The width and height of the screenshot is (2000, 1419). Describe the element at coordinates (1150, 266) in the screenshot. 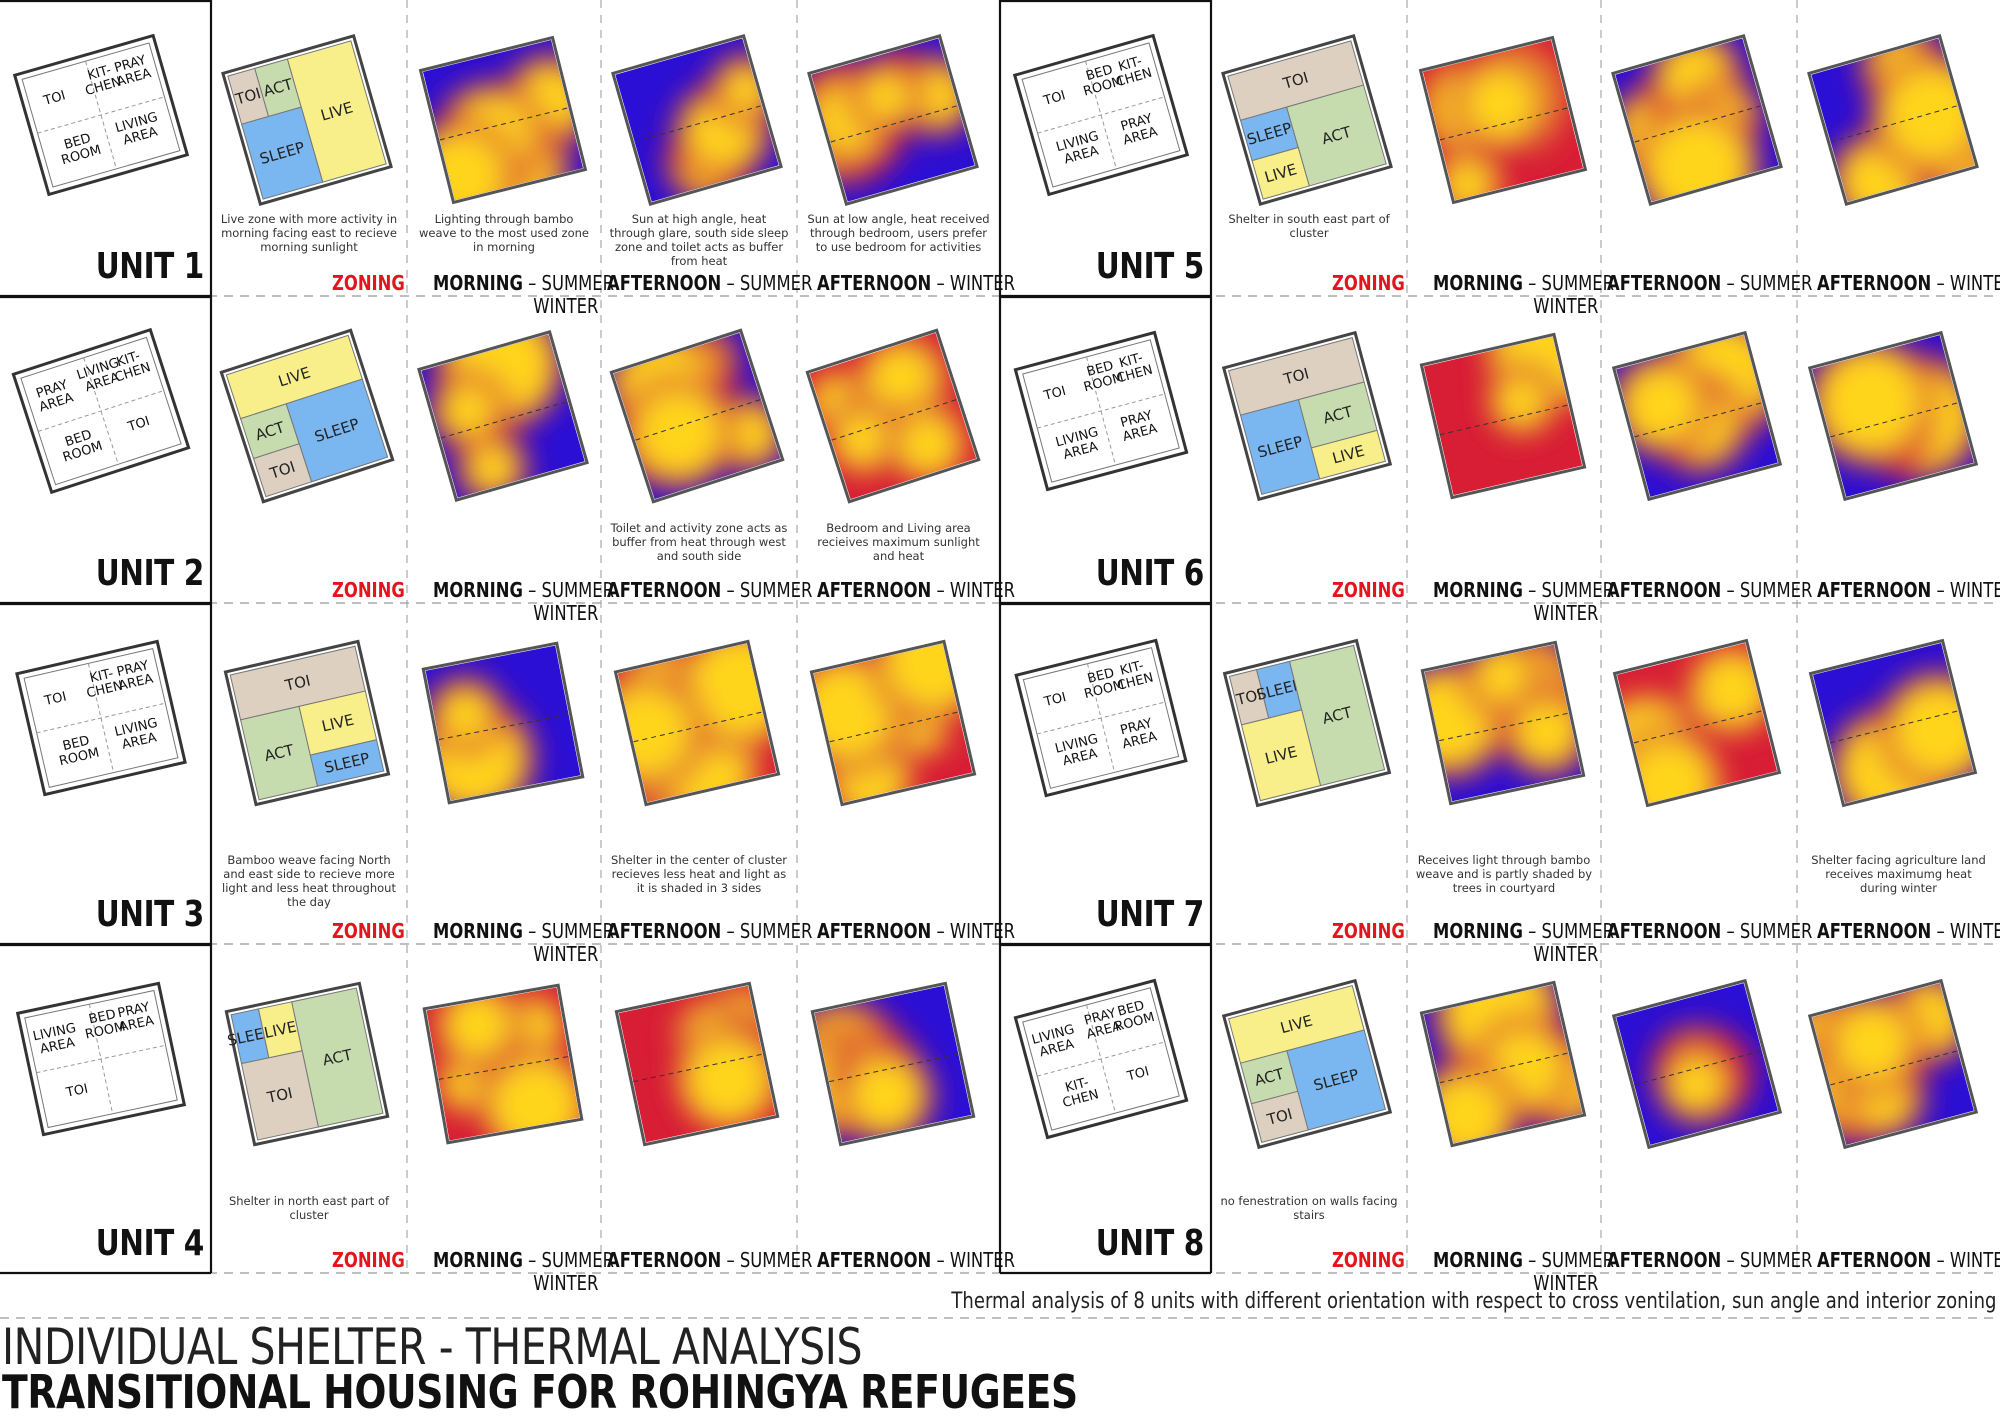

I see `unit-label: UNIT 5` at that location.